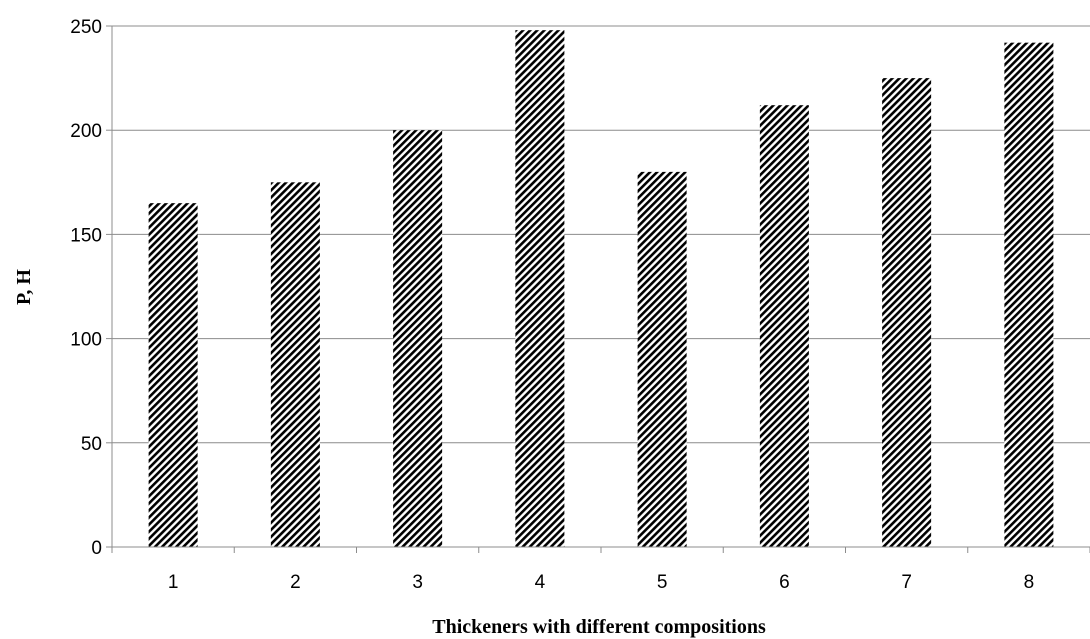  What do you see at coordinates (86, 235) in the screenshot?
I see `y-tick-label: 150` at bounding box center [86, 235].